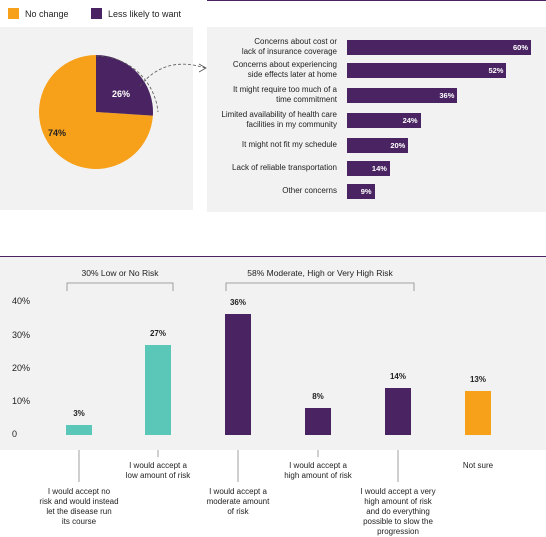 This screenshot has width=546, height=537. I want to click on vbar-value-label: 13%, so click(477, 380).